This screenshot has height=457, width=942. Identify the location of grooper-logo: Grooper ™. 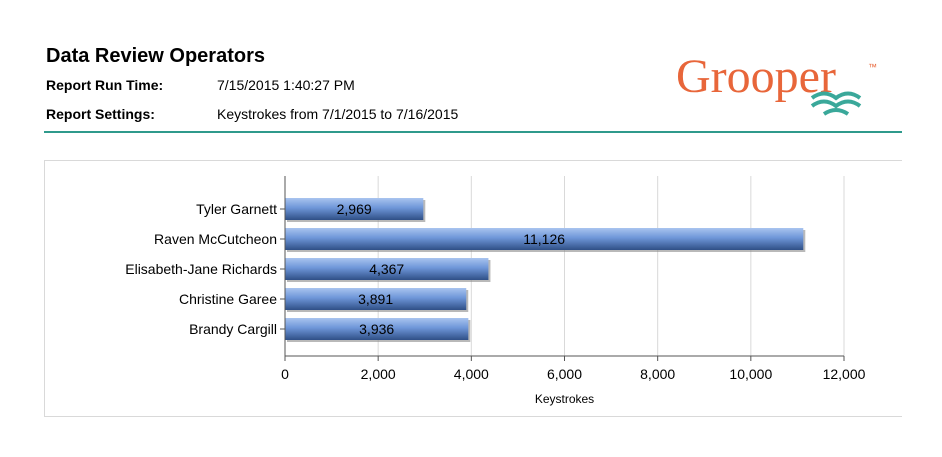
(776, 83).